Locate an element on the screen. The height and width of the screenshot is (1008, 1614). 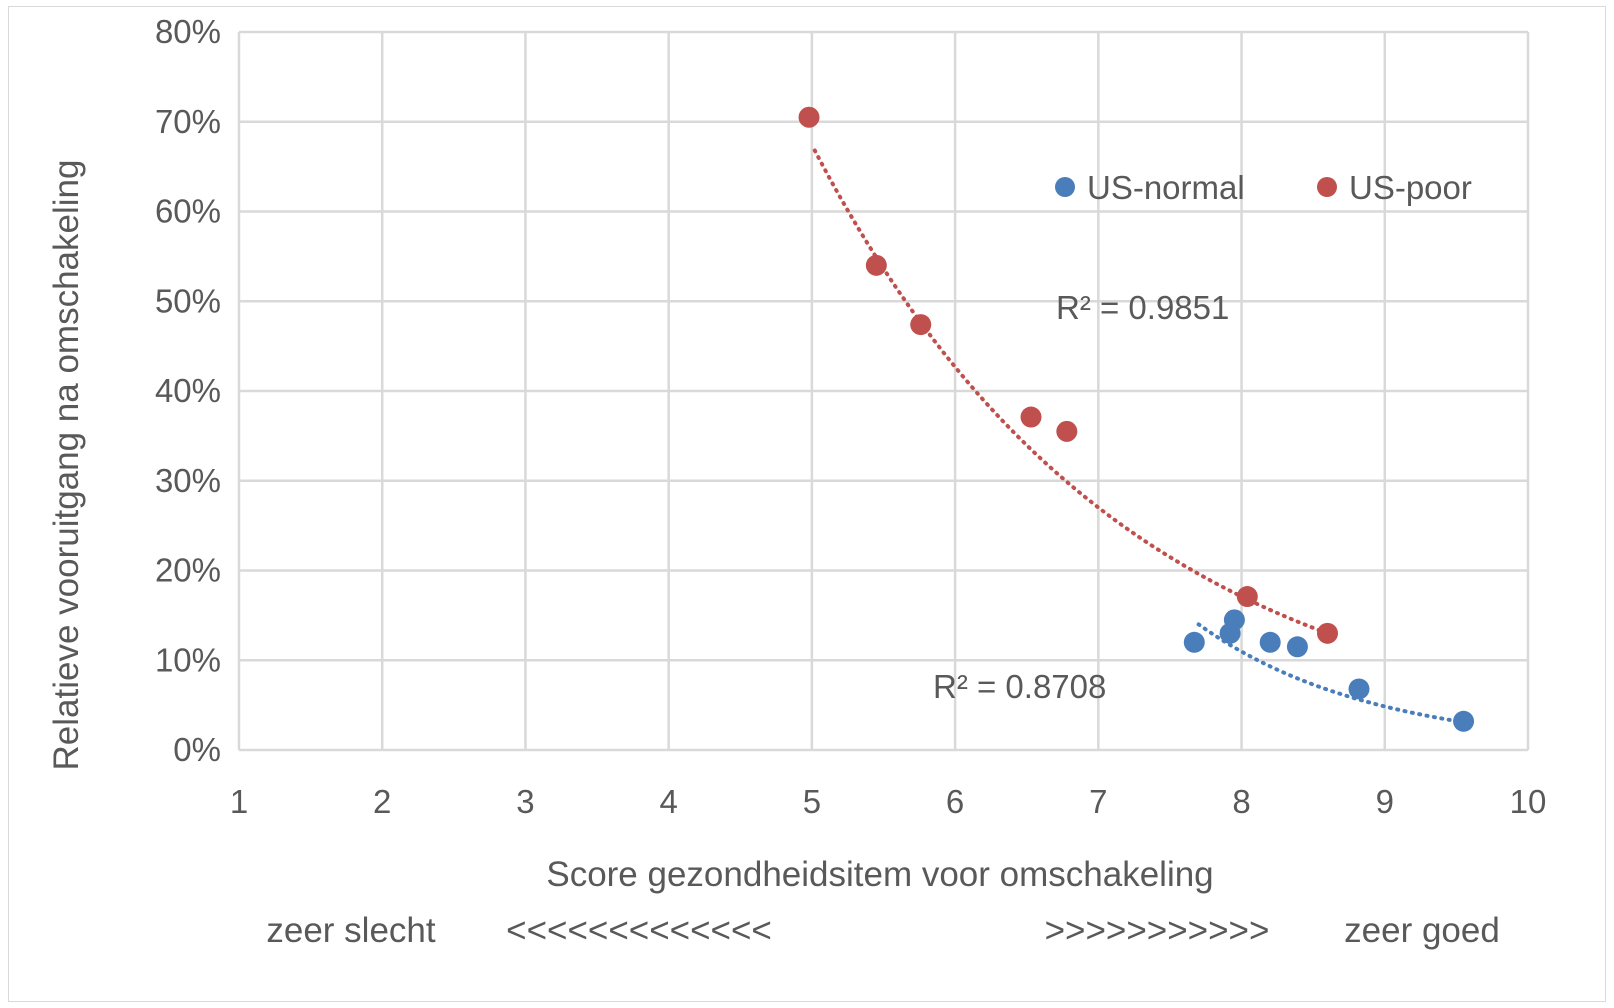
x-tick-label: 8 is located at coordinates (1241, 801).